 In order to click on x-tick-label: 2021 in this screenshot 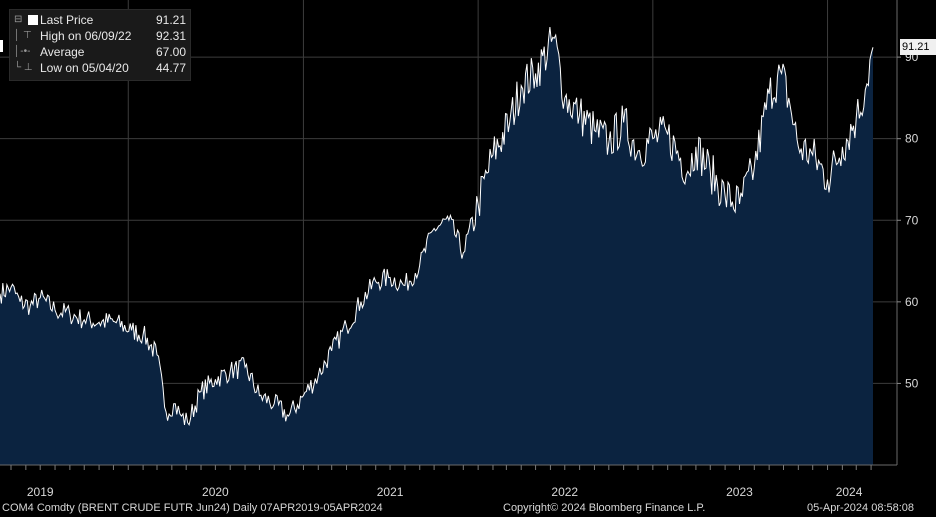, I will do `click(390, 492)`.